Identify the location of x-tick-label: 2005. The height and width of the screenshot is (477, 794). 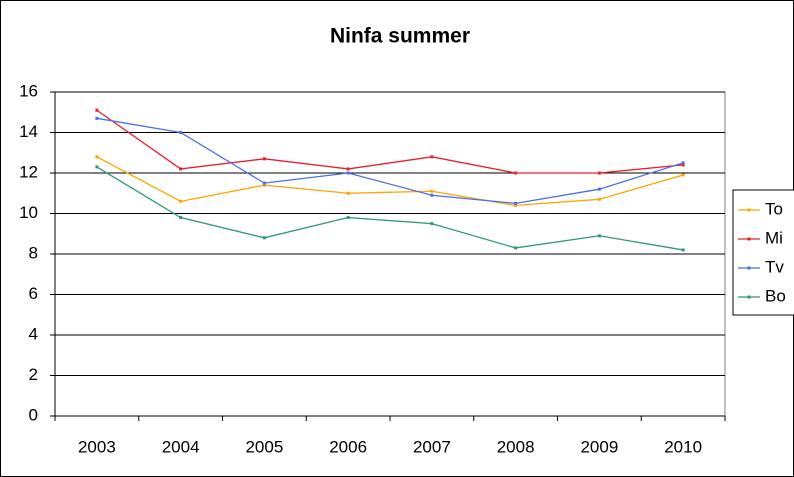
(264, 446).